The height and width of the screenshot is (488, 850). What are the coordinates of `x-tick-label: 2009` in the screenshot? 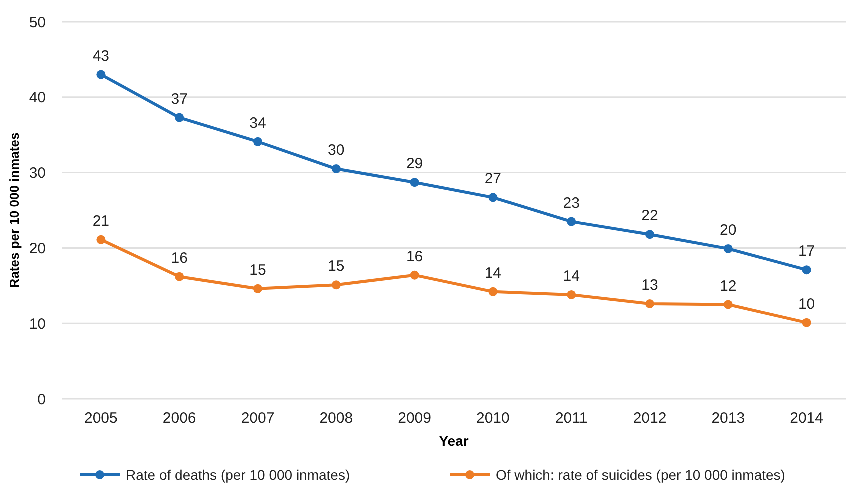 It's located at (415, 418).